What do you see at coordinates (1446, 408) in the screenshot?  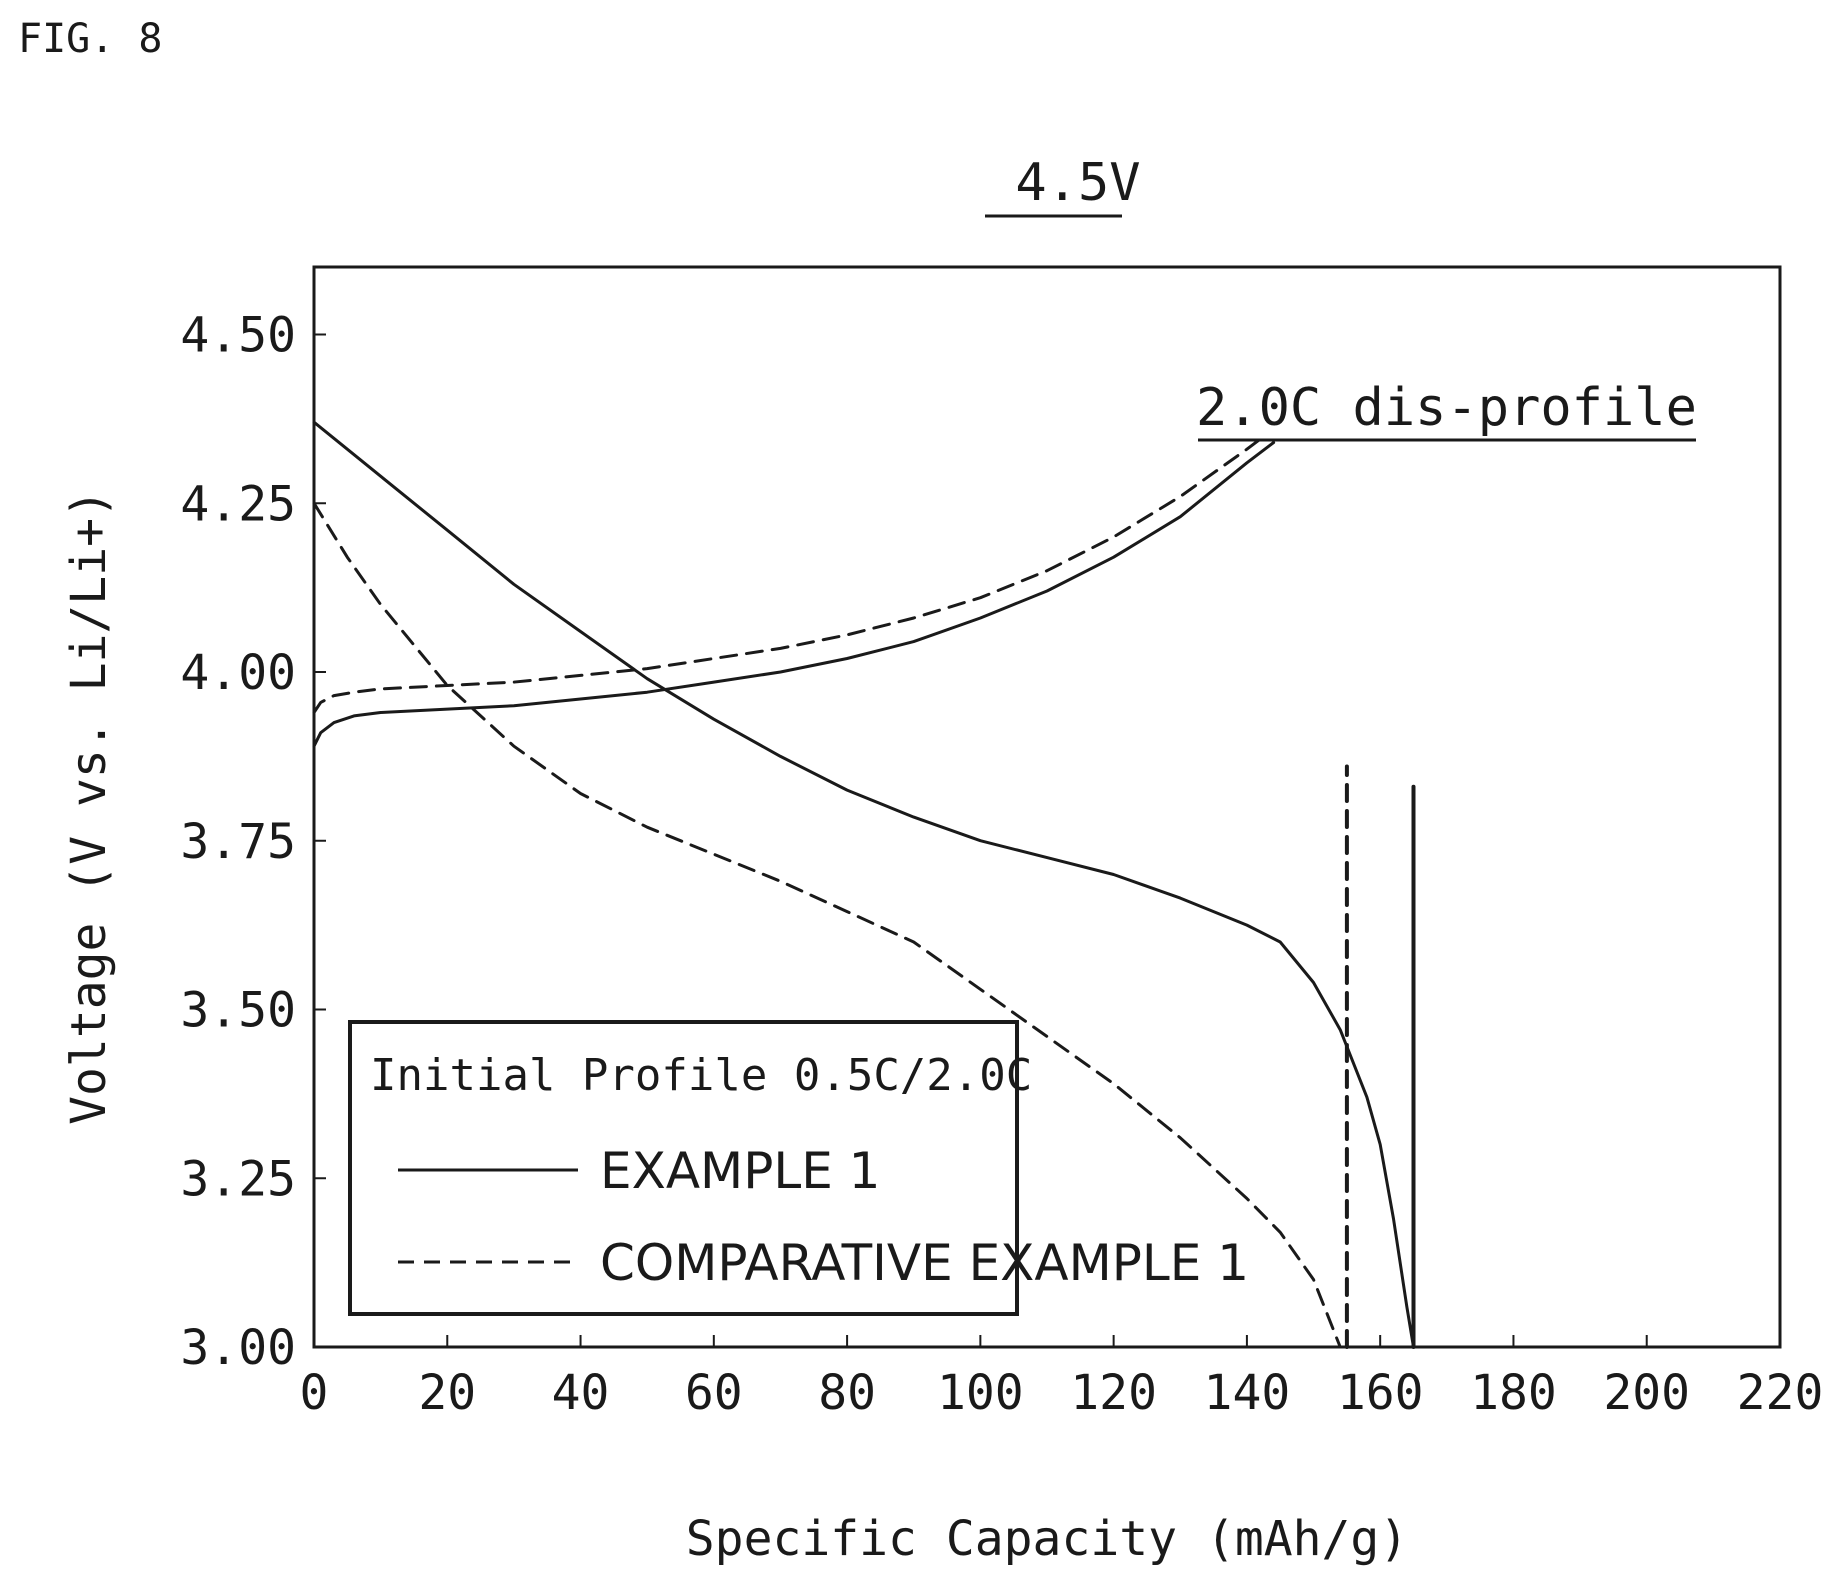 I see `annotation-dis-profile: 2.0C dis-profile` at bounding box center [1446, 408].